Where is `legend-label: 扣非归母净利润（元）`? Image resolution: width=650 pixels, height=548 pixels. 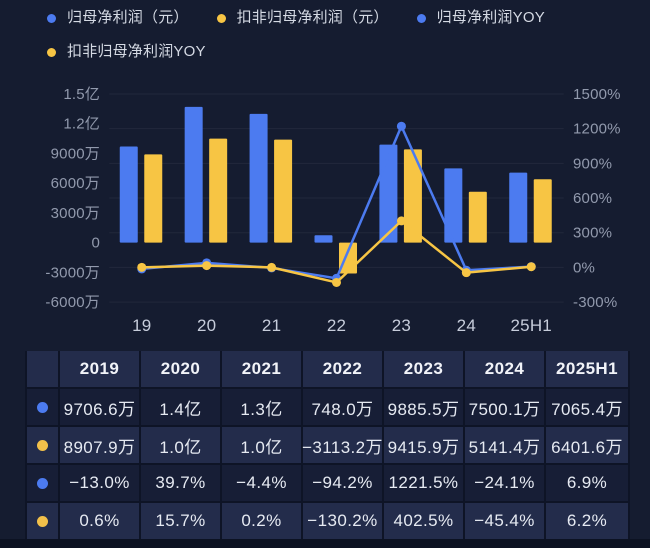
legend-label: 扣非归母净利润（元） is located at coordinates (312, 17).